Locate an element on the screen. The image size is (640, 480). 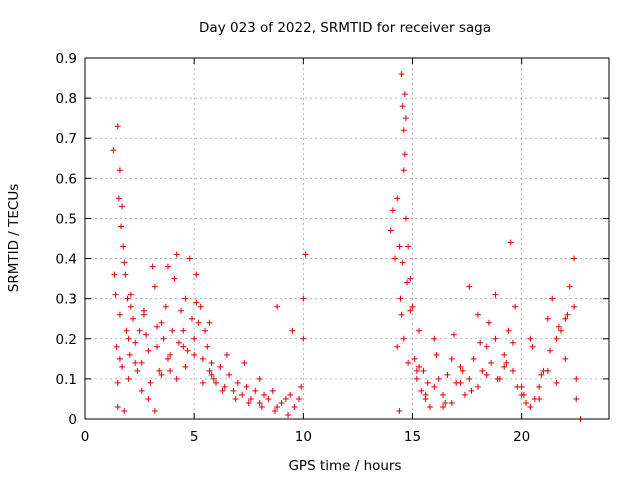
y-tick-label: 0.1 is located at coordinates (66, 380).